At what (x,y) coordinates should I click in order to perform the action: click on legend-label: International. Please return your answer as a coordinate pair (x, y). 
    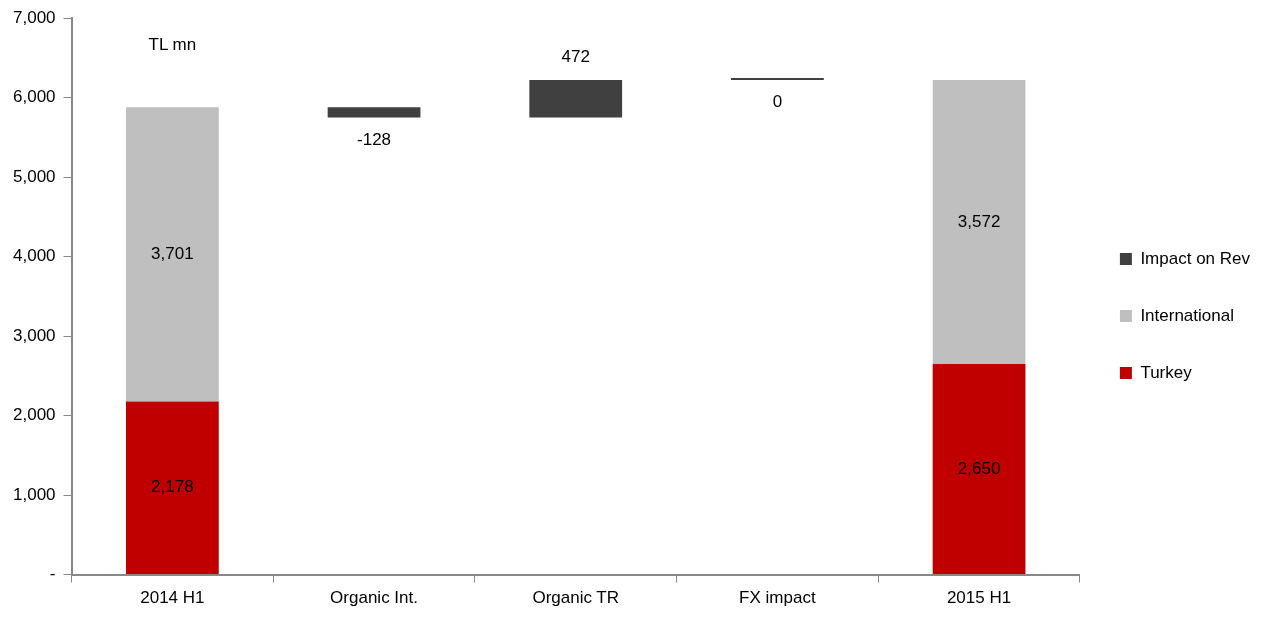
    Looking at the image, I should click on (1187, 315).